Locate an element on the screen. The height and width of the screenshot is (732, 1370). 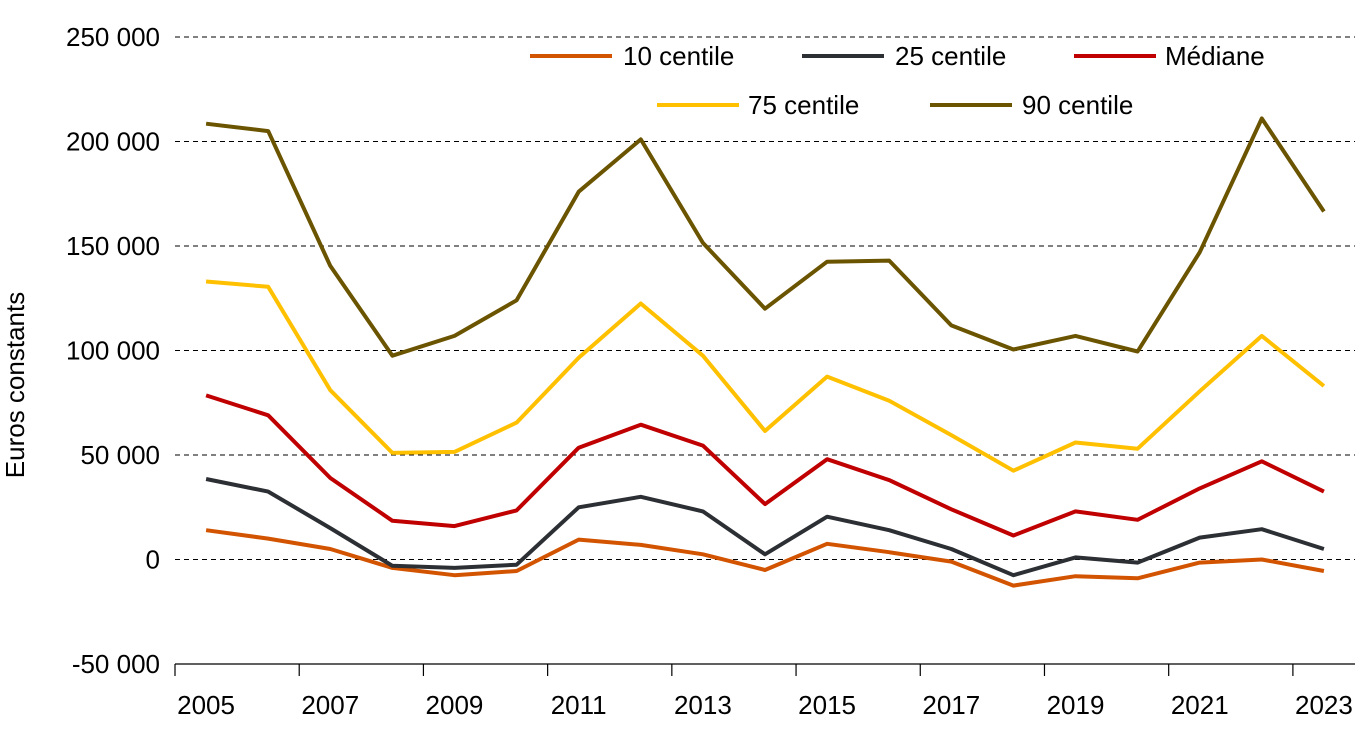
x-tick-label: 2019 is located at coordinates (1076, 705).